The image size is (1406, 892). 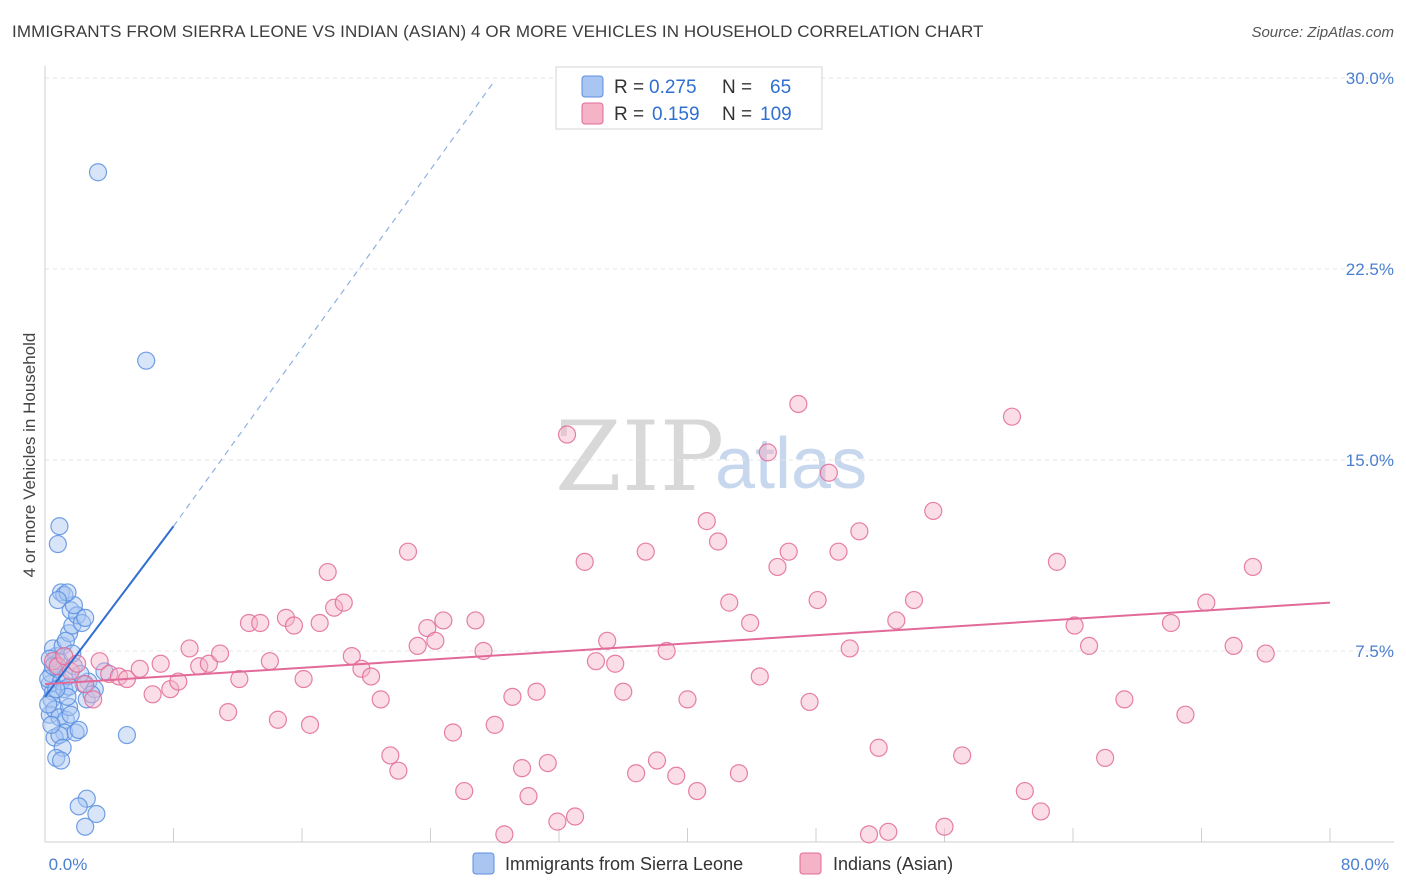 I want to click on y-axis-label: 4 or more Vehicles in Household, so click(x=29, y=455).